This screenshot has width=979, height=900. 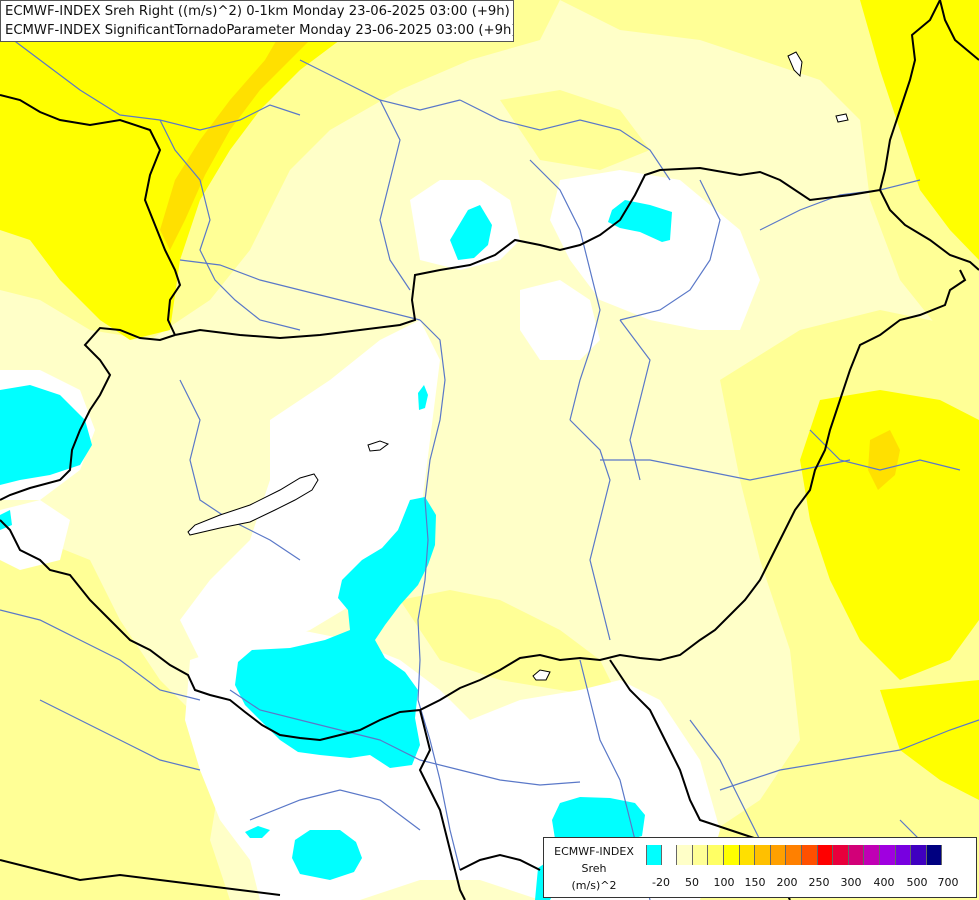 I want to click on legend-tick-label: 100, so click(x=724, y=882).